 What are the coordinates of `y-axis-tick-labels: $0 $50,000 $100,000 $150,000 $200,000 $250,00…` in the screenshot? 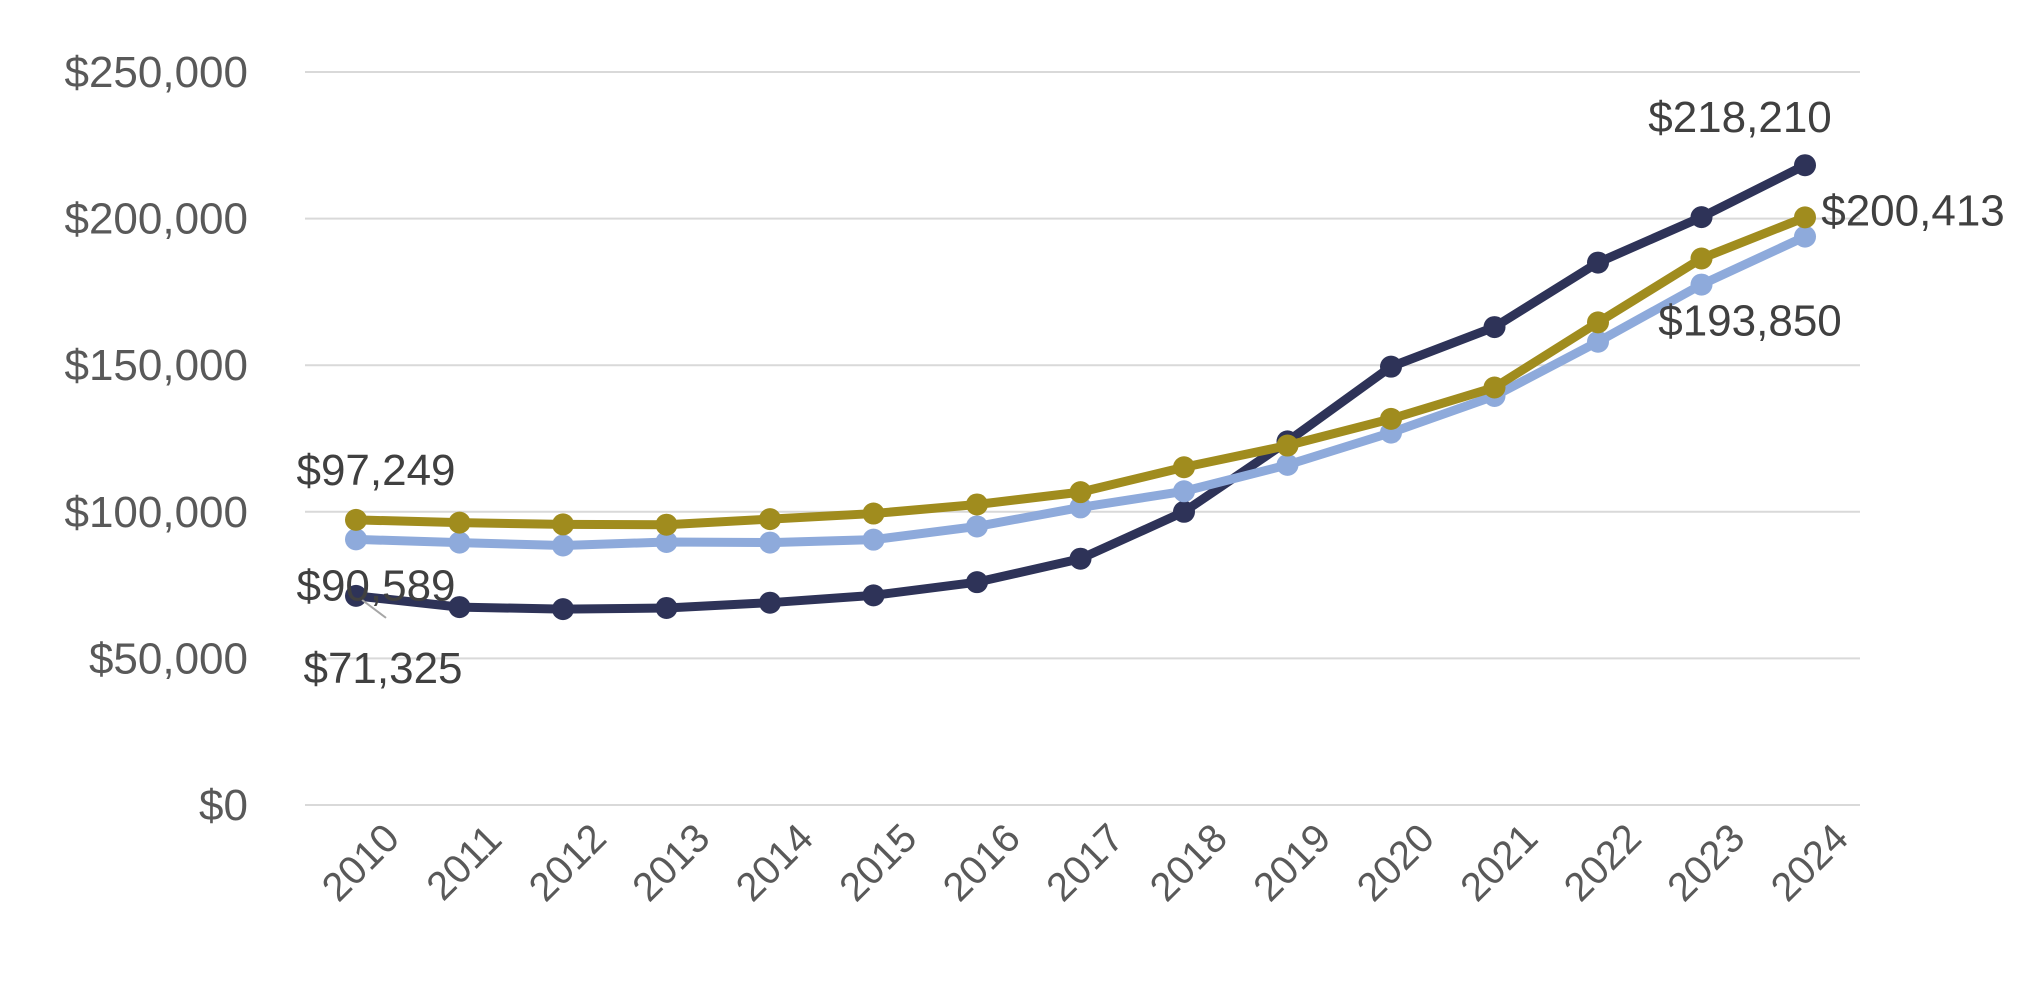 It's located at (156, 439).